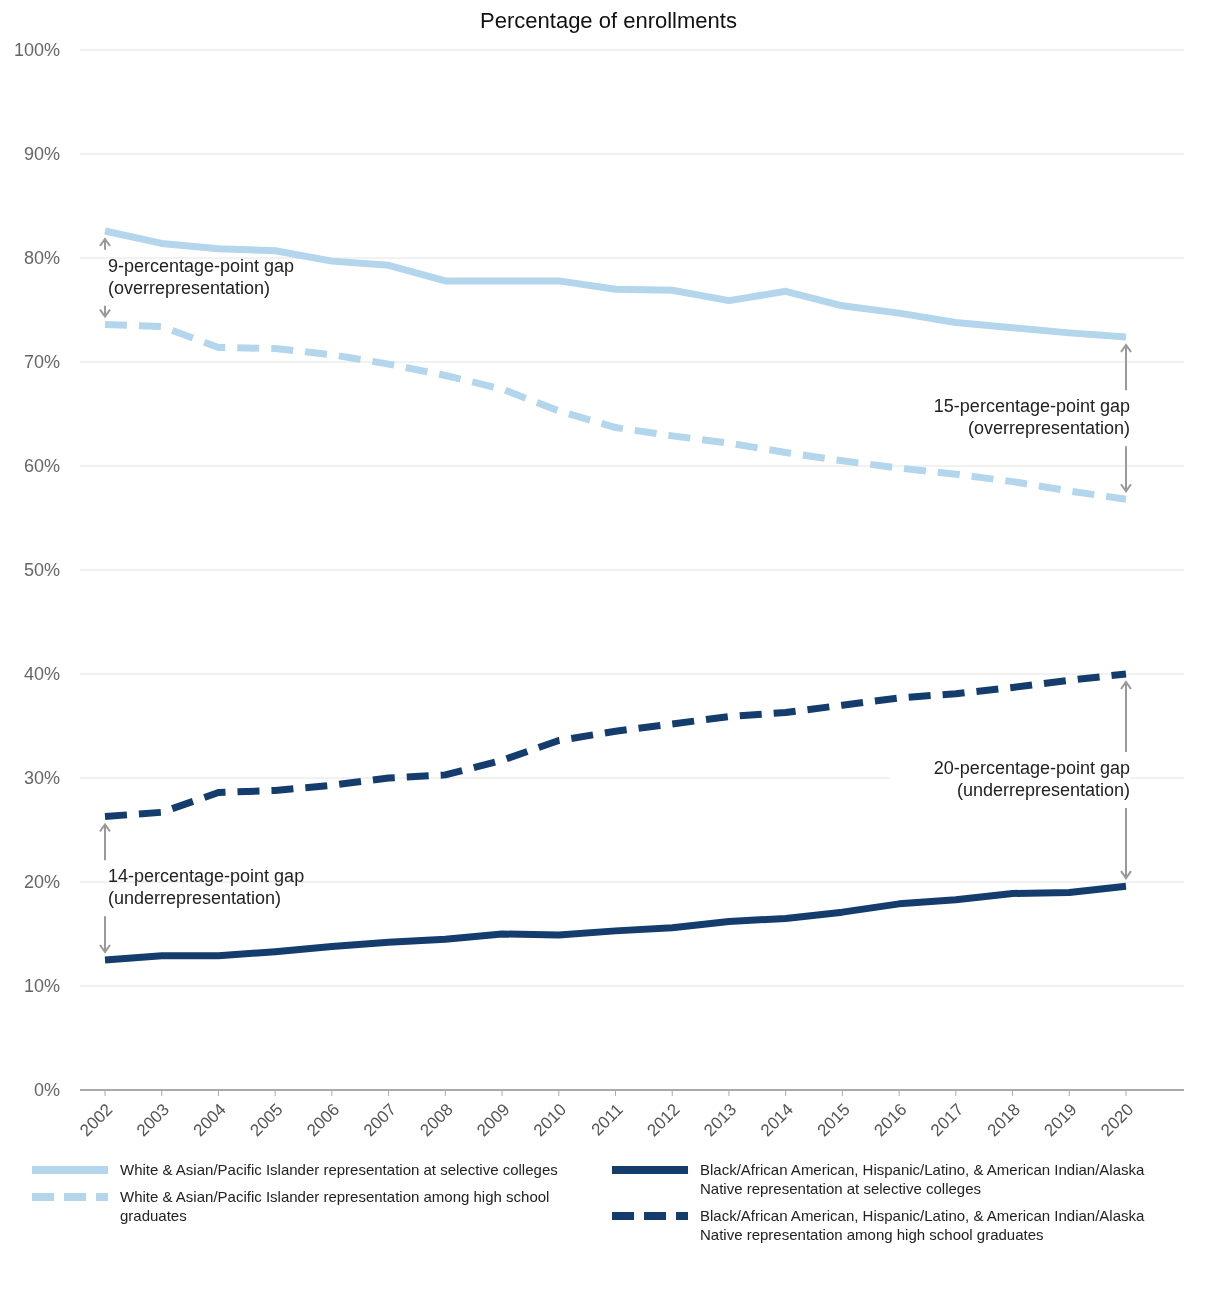 This screenshot has width=1217, height=1312. I want to click on chart-title: Percentage of enrollments, so click(608, 21).